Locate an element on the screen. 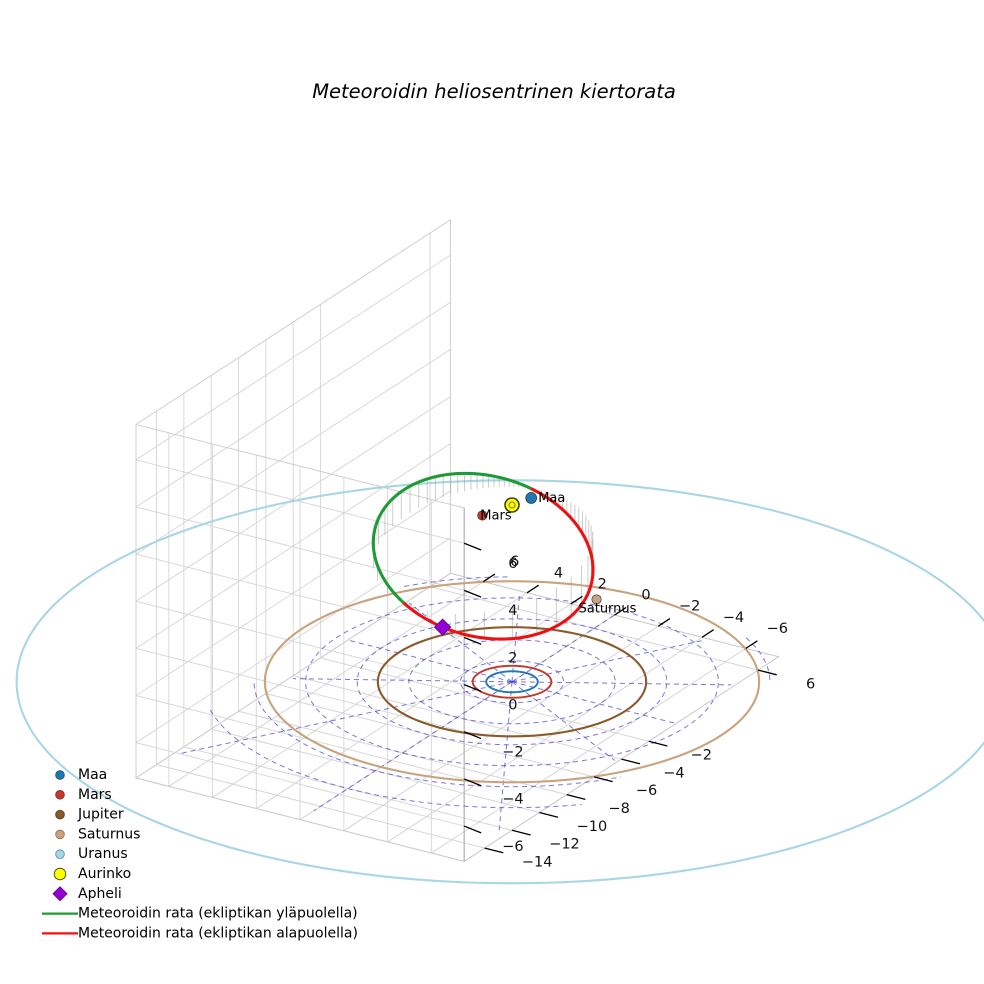 The height and width of the screenshot is (984, 984). x-tick--10: −10 is located at coordinates (592, 827).